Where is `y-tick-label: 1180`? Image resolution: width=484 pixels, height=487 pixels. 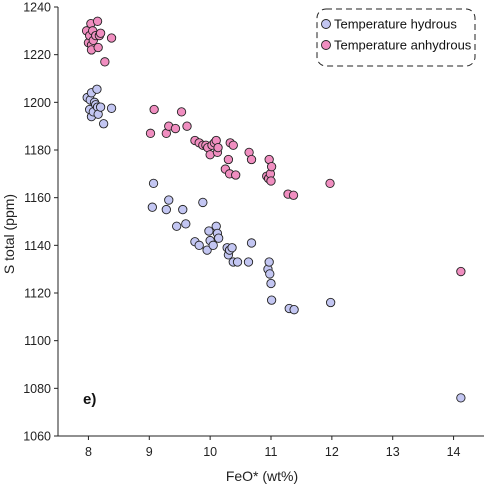
y-tick-label: 1180 is located at coordinates (37, 151).